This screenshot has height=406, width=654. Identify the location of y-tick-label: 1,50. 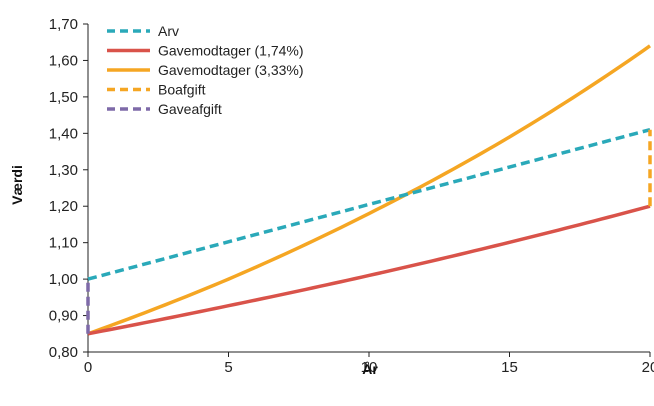
(63, 97).